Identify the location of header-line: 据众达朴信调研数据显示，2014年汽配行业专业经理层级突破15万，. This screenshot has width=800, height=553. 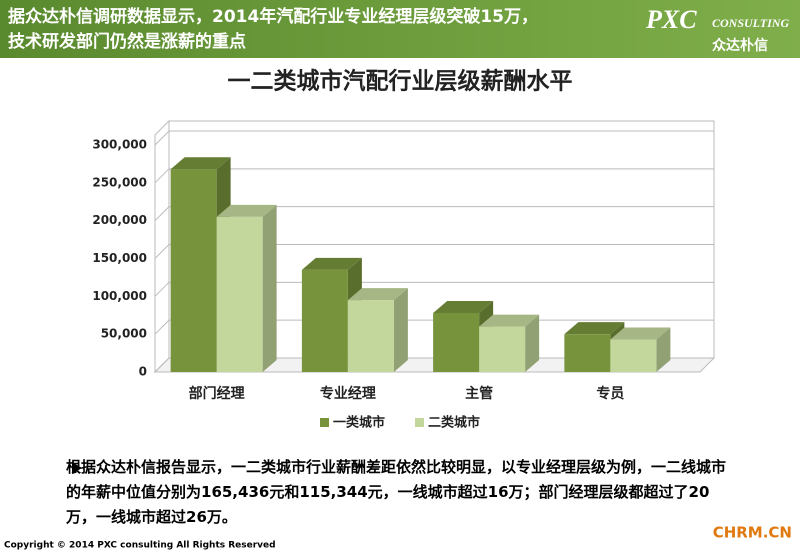
(273, 16).